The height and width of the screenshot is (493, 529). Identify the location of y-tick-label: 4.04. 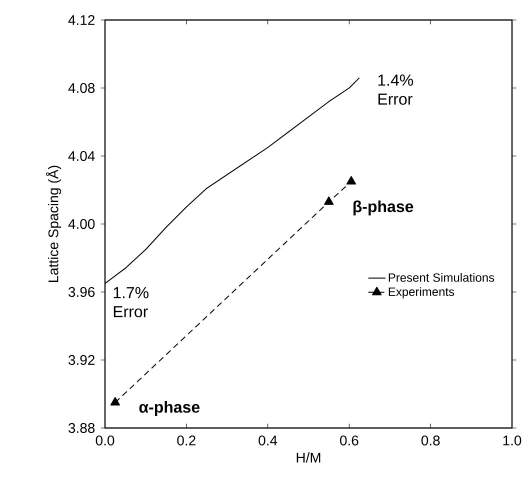
(81, 156).